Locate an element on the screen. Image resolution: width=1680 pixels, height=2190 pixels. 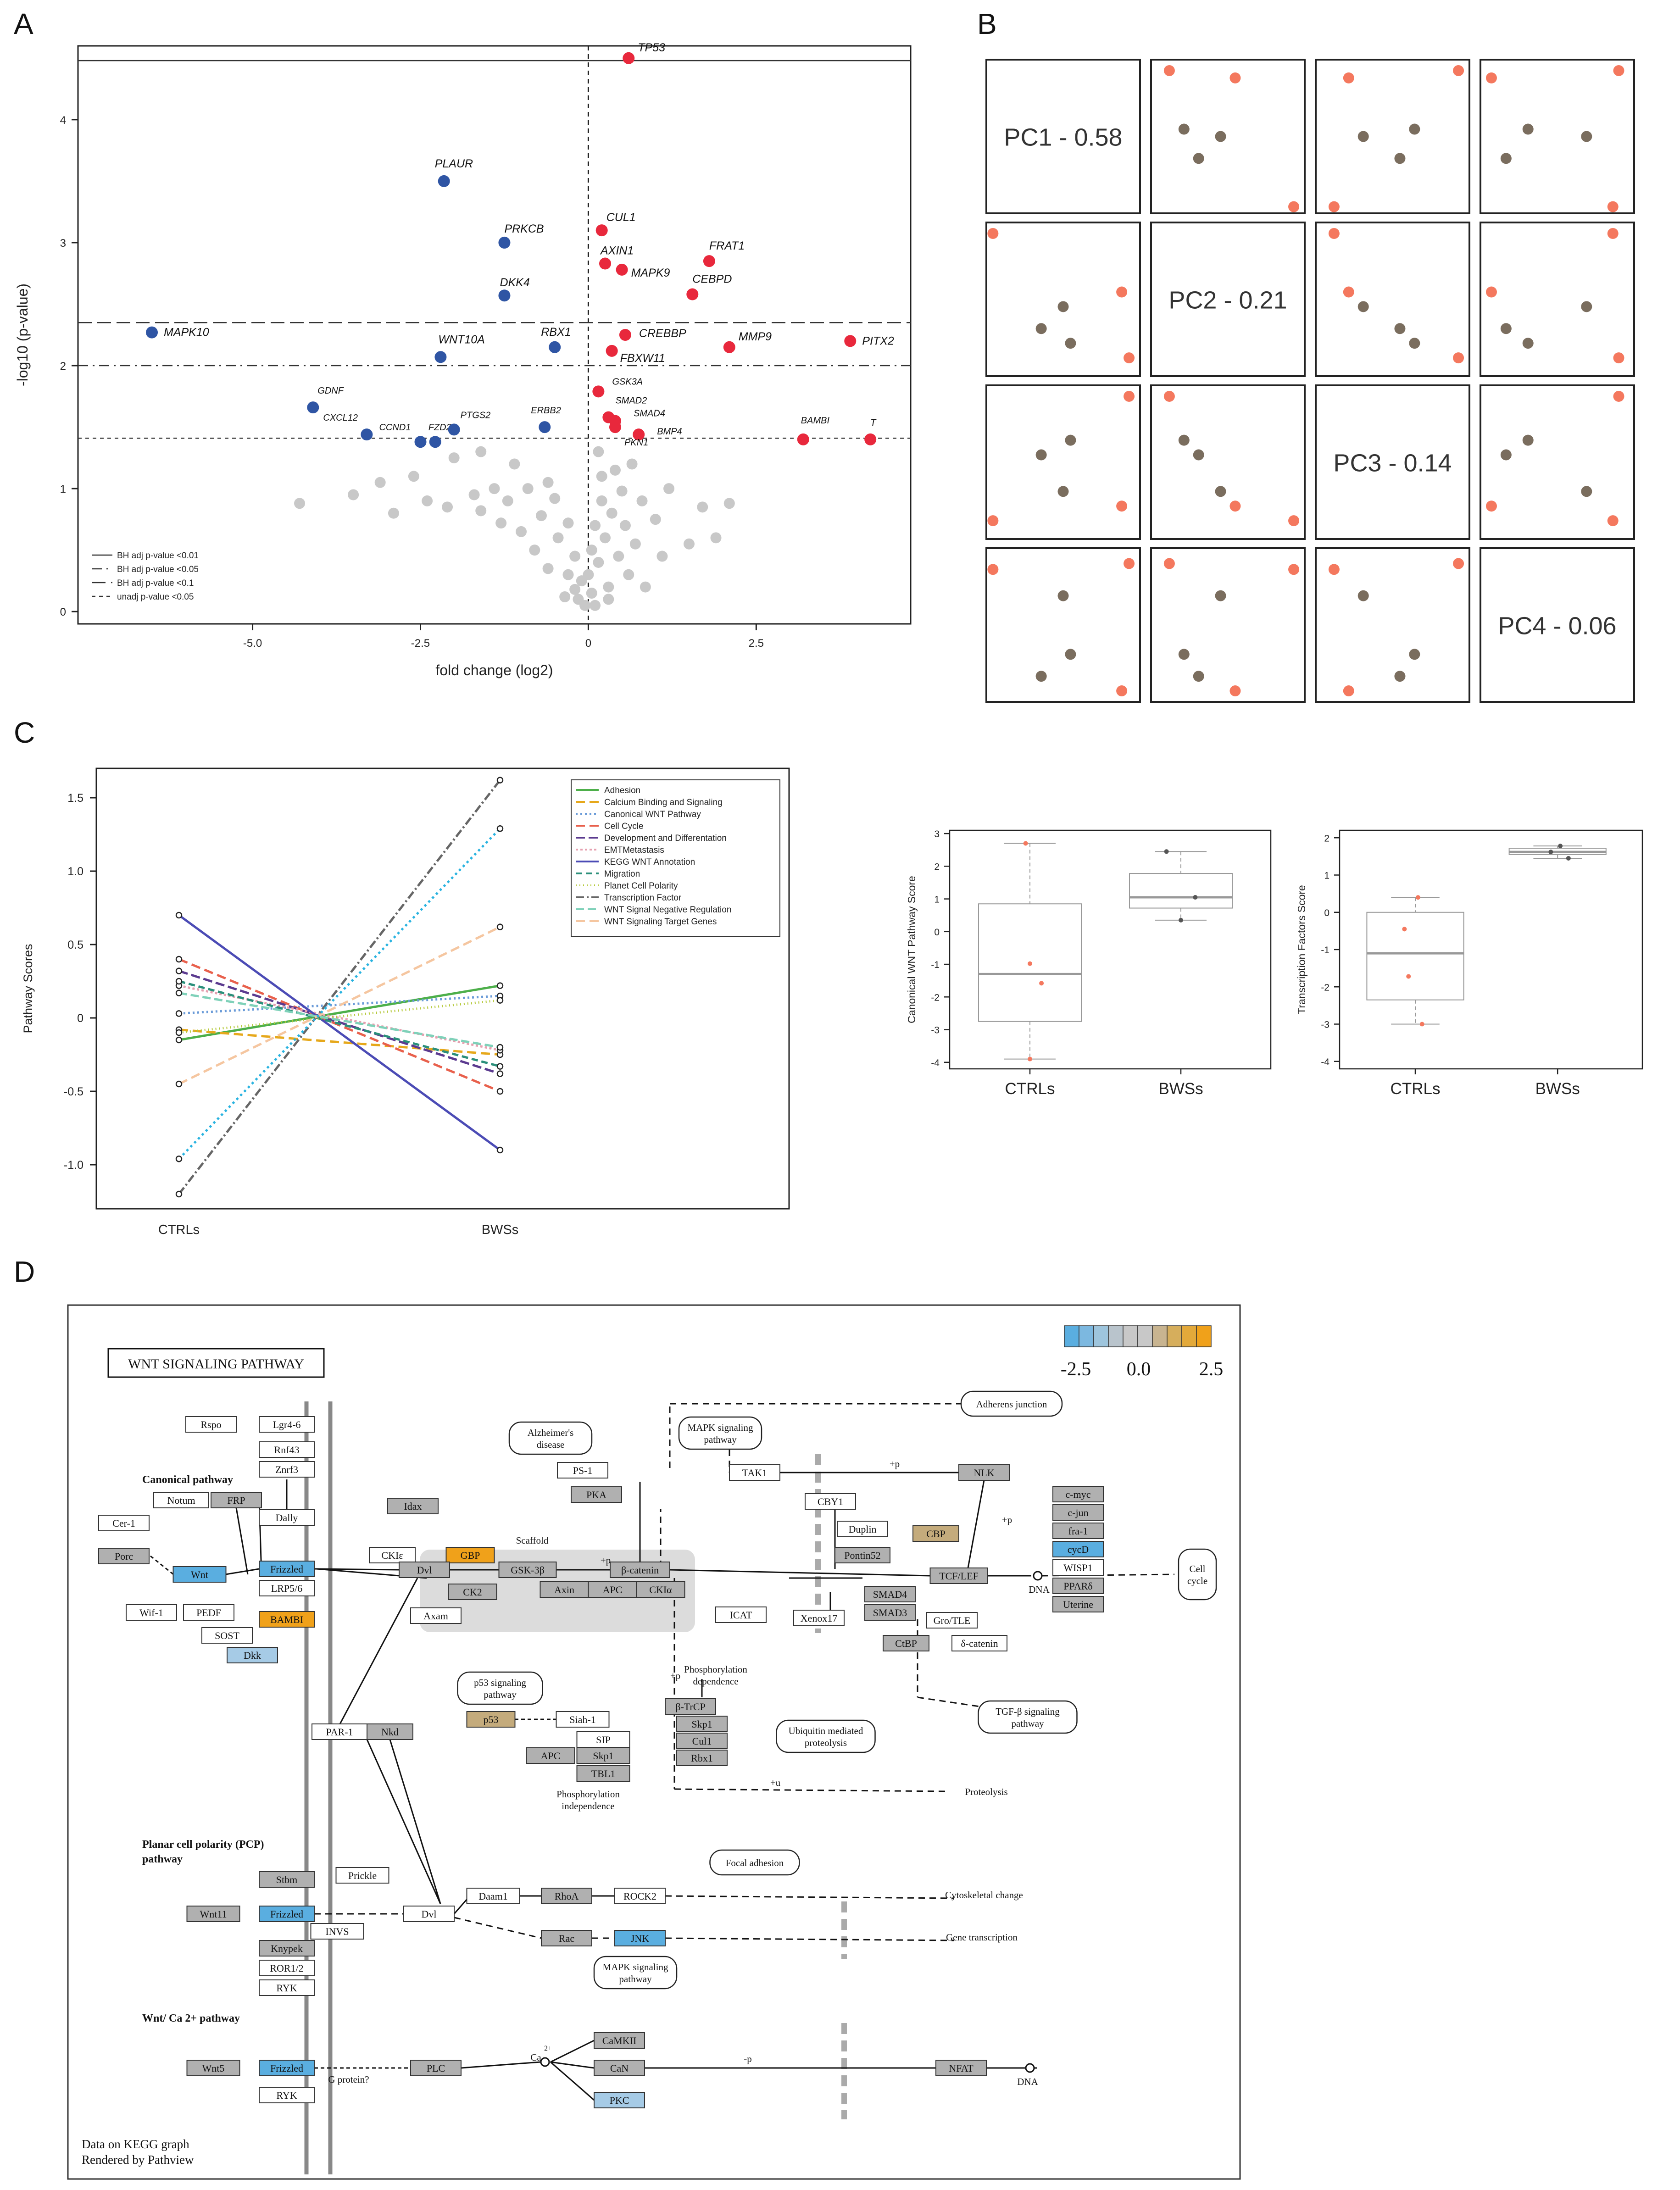
series-line is located at coordinates (339, 1032).